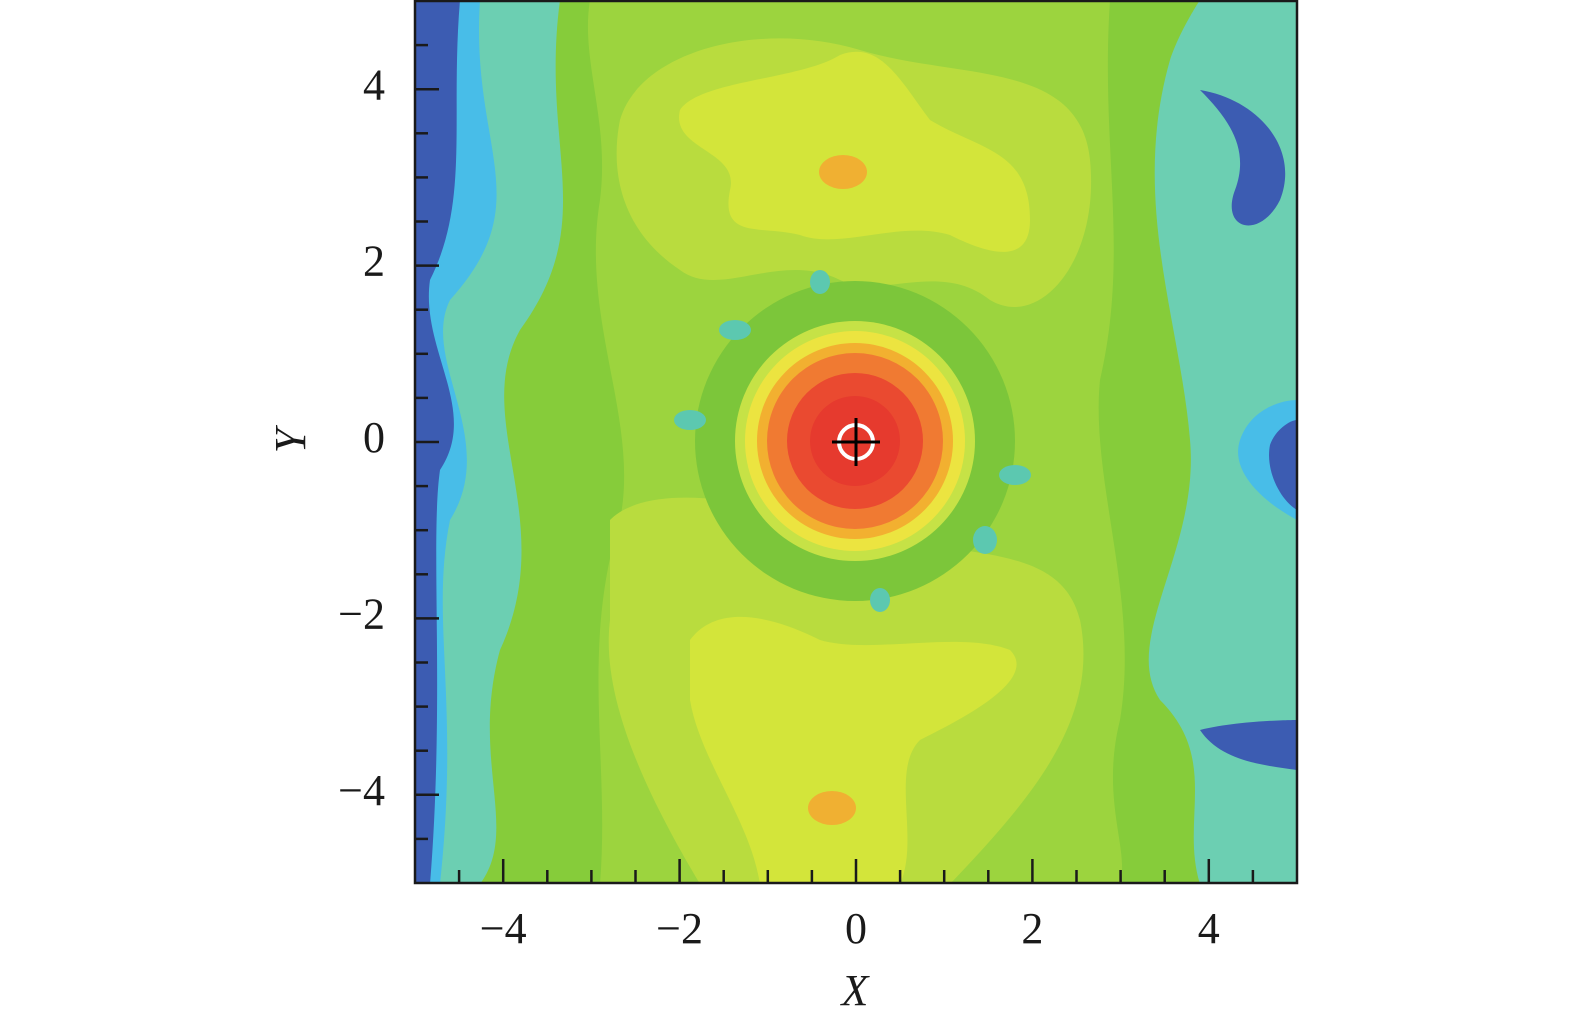 This screenshot has width=1575, height=1035. I want to click on x-tick-label: −2, so click(679, 928).